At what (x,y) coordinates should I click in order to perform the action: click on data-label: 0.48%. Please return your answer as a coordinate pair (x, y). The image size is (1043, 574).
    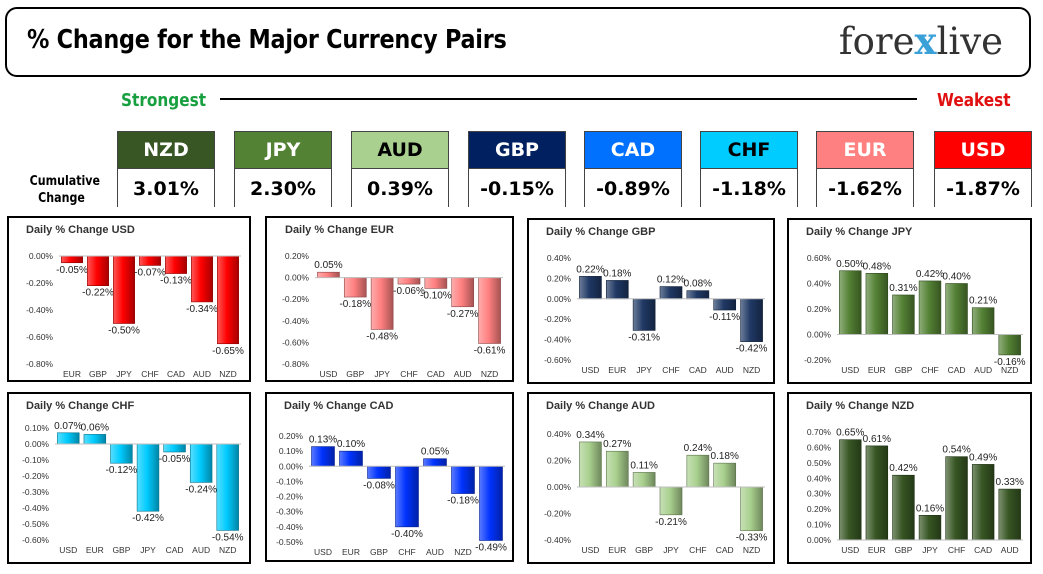
    Looking at the image, I should click on (877, 266).